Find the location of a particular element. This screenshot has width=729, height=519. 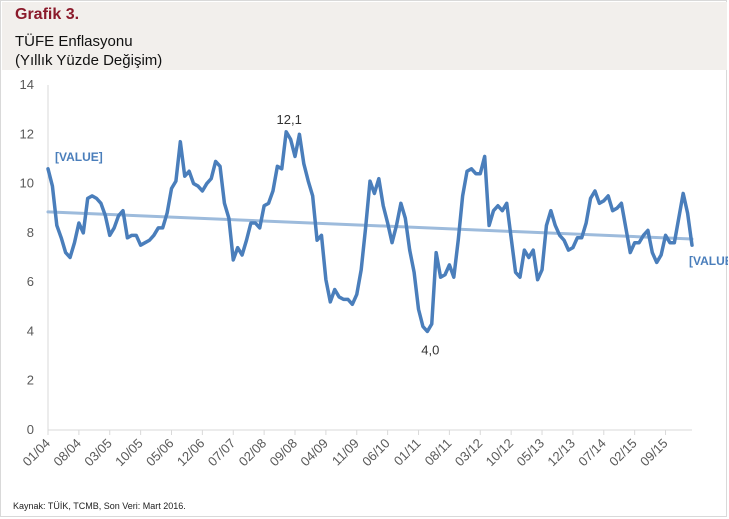

x-tick-label: 09/08 is located at coordinates (284, 453).